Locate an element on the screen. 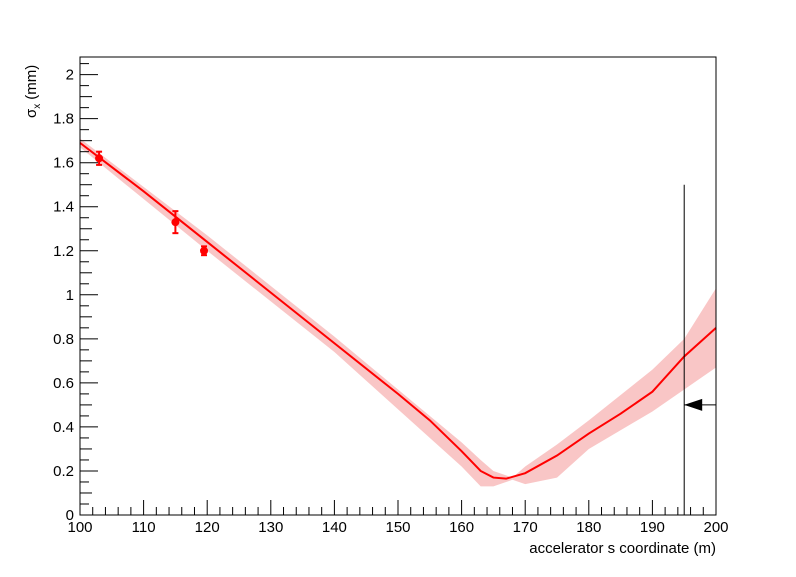  x-tick-label: 170 is located at coordinates (525, 527).